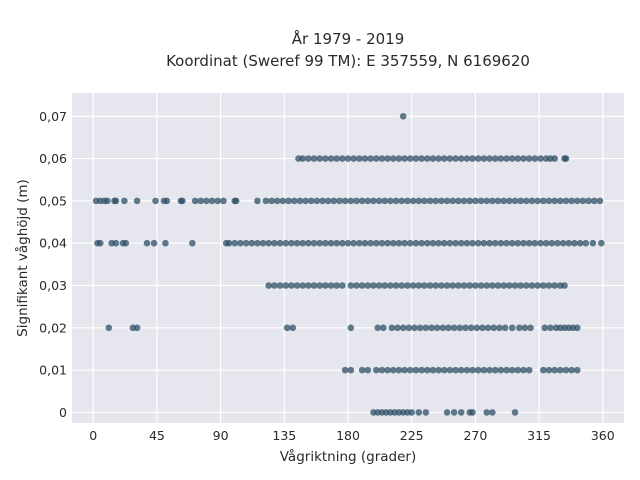 This screenshot has width=640, height=480. What do you see at coordinates (53, 200) in the screenshot?
I see `y-tick-label: 0,05` at bounding box center [53, 200].